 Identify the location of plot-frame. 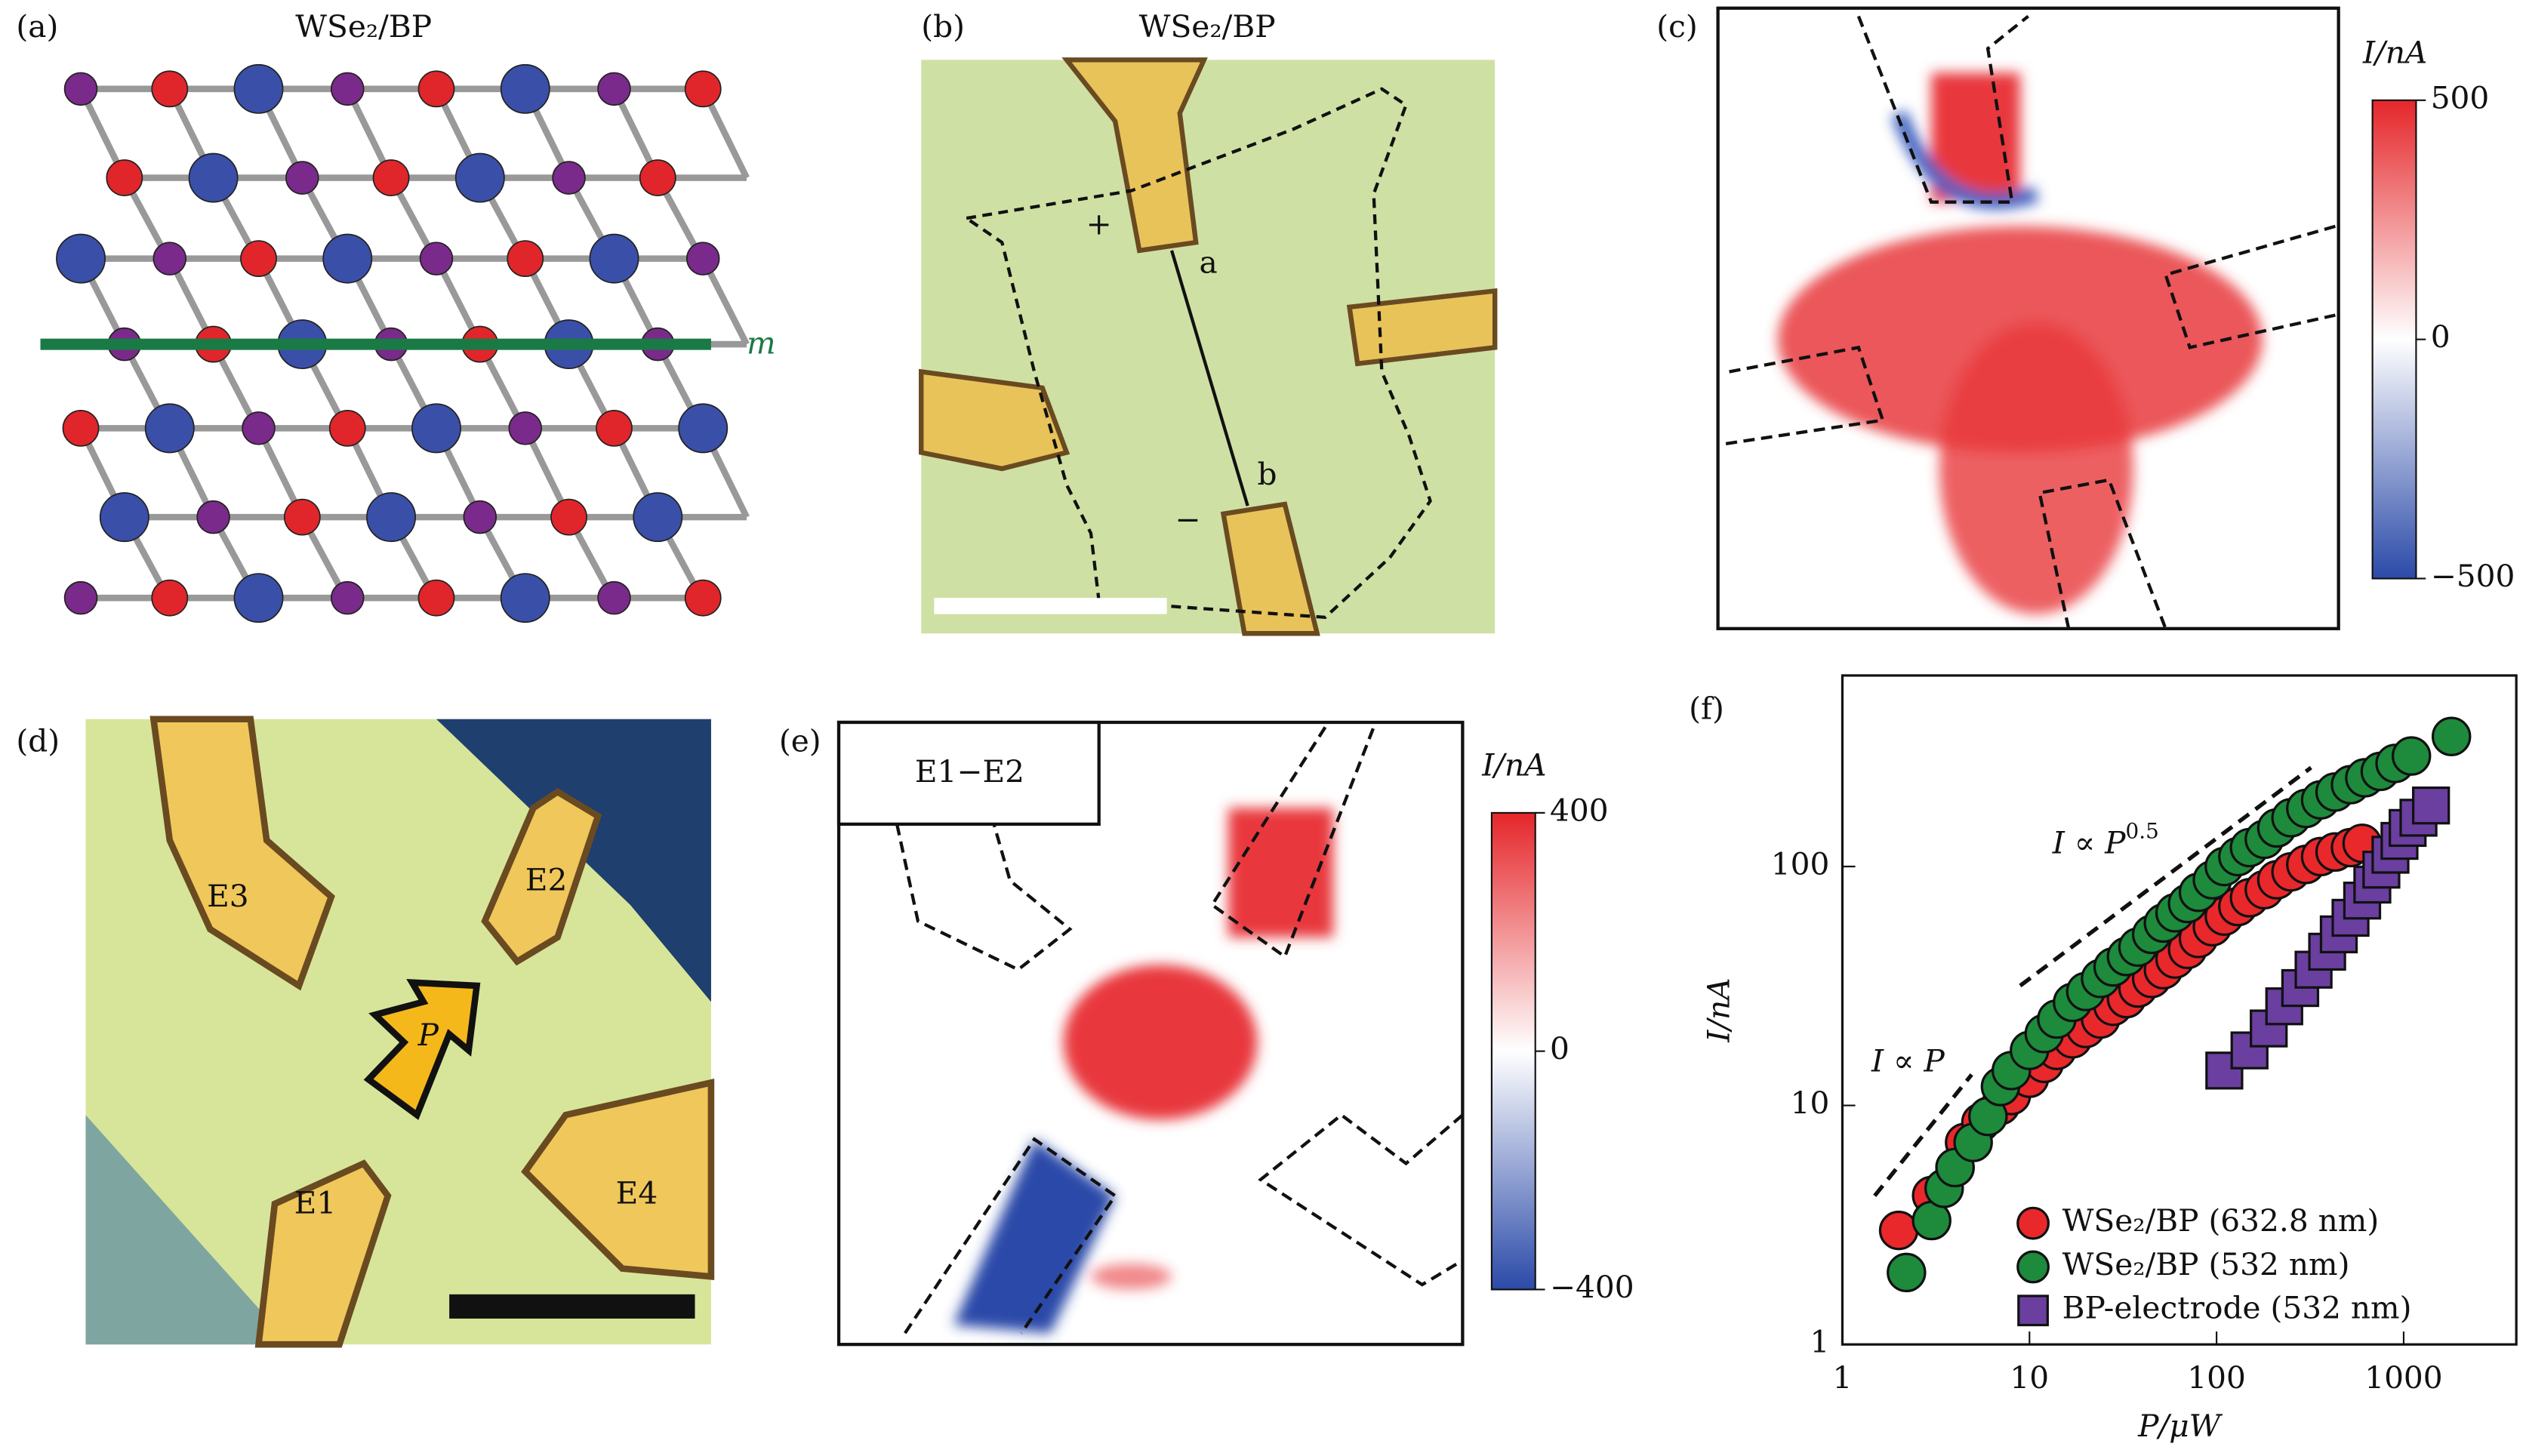
(2179, 1010).